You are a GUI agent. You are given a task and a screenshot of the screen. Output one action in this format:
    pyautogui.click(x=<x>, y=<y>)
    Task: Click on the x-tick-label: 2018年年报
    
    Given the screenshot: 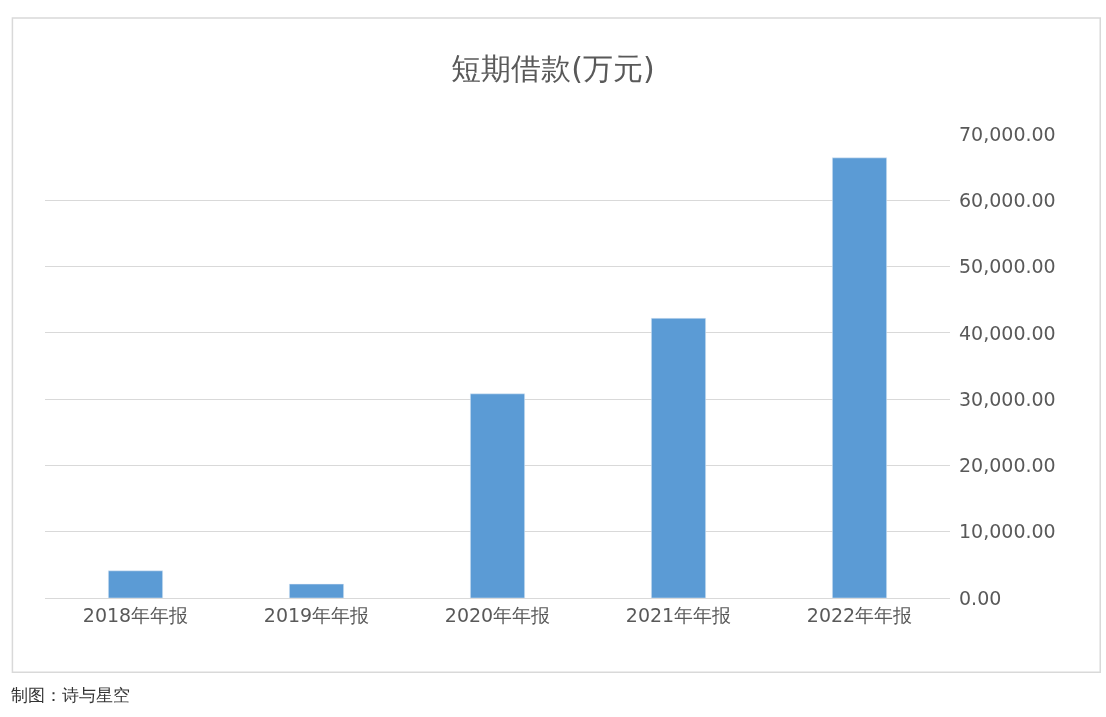 What is the action you would take?
    pyautogui.click(x=135, y=614)
    